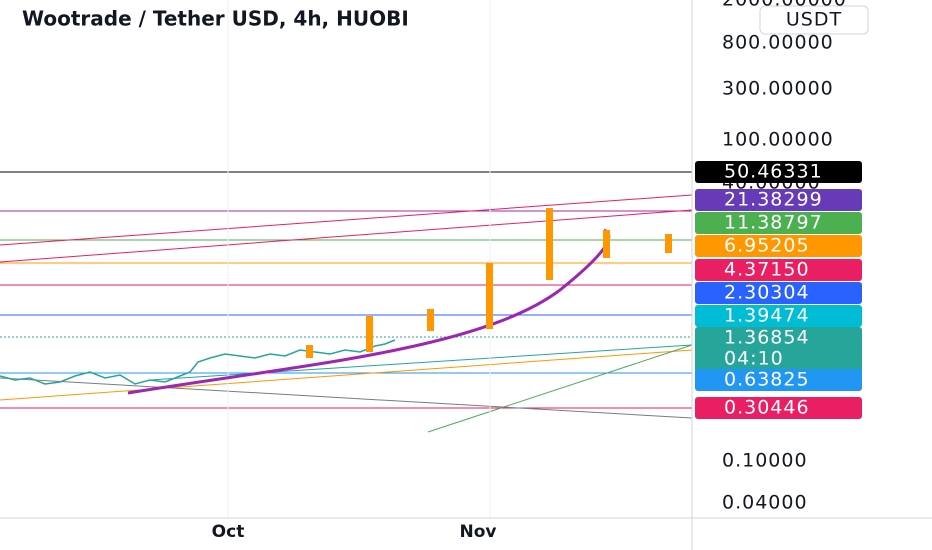  Describe the element at coordinates (773, 200) in the screenshot. I see `price-tag-label: 21.38299` at that location.